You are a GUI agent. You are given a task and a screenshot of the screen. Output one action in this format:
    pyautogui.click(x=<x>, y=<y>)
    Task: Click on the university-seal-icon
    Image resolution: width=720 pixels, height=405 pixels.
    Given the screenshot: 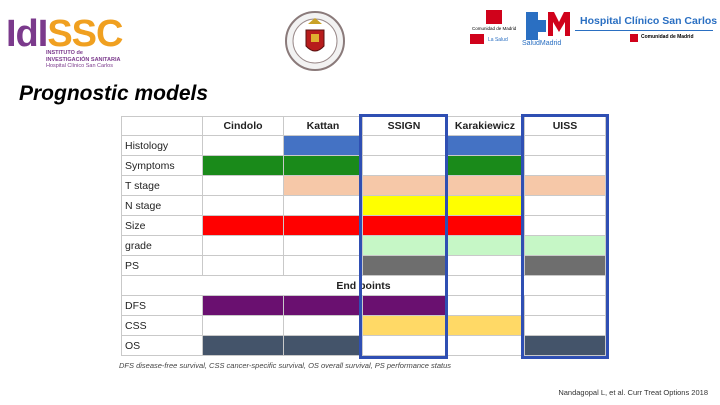 What is the action you would take?
    pyautogui.click(x=315, y=41)
    